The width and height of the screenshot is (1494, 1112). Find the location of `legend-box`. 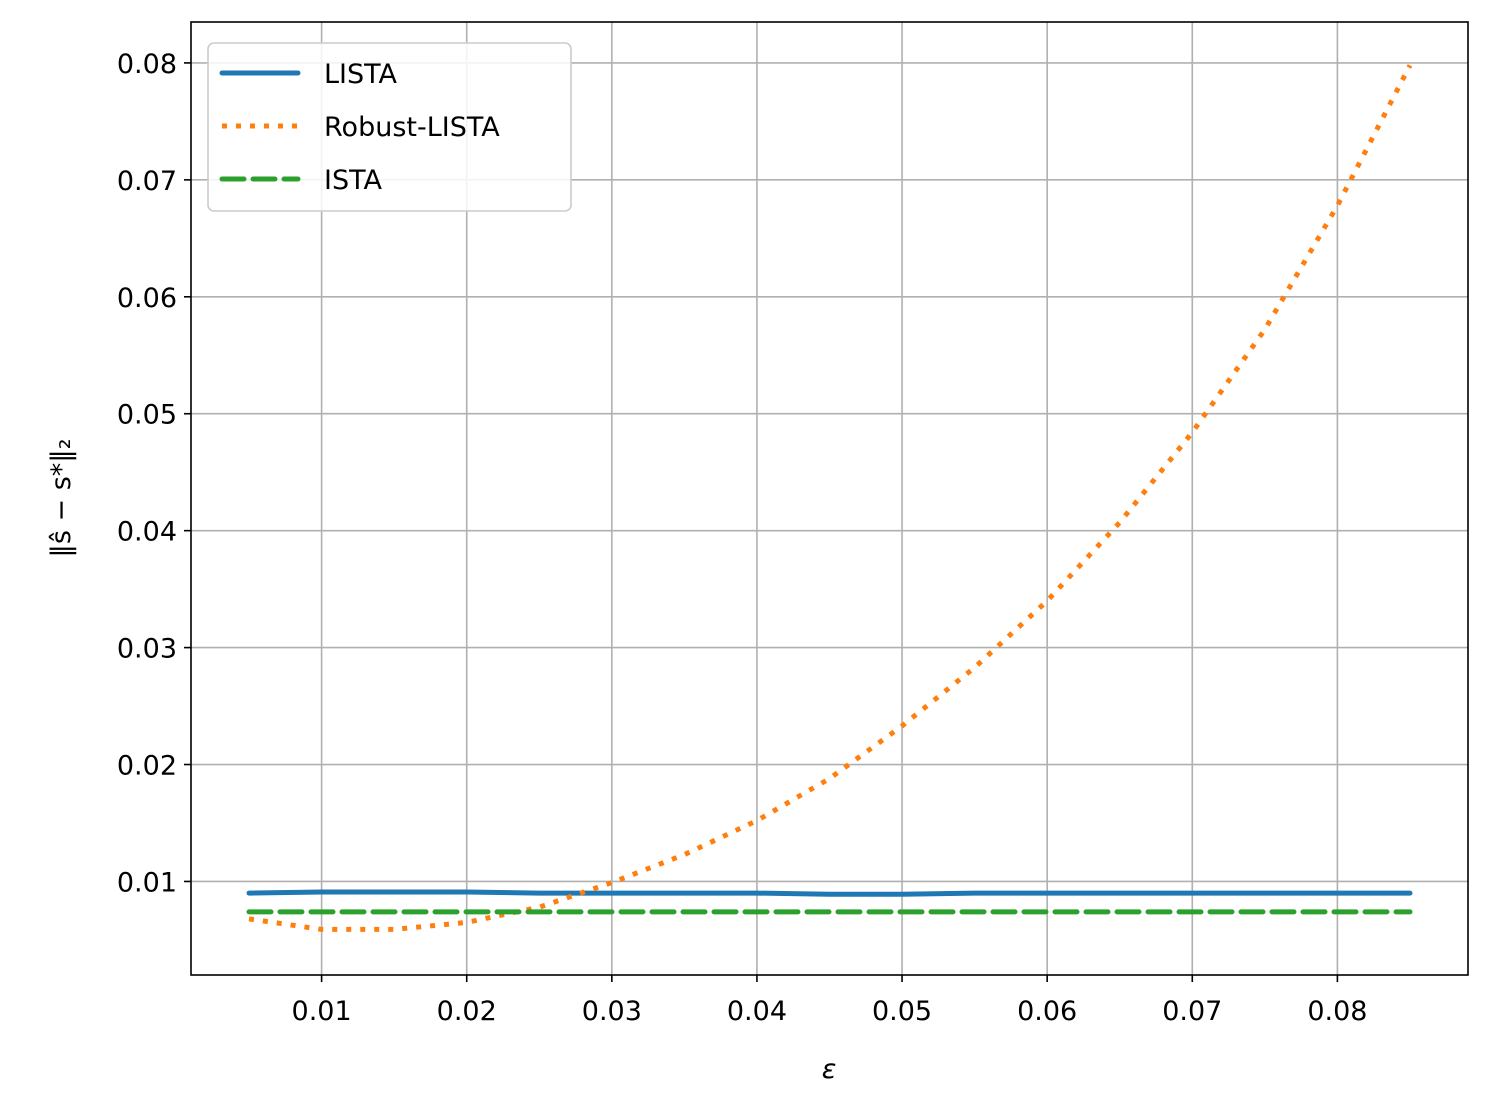

legend-box is located at coordinates (389, 127).